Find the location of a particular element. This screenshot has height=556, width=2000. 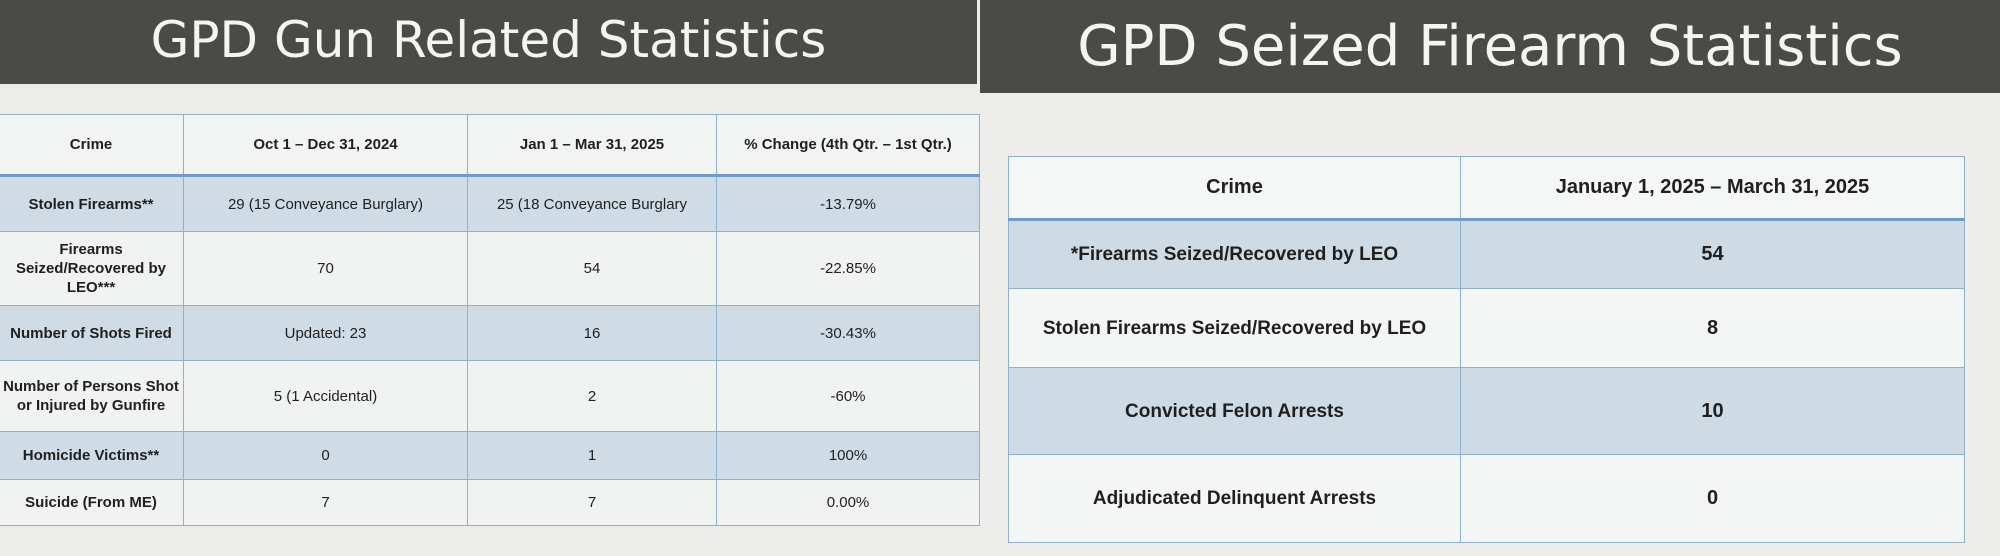

table-row: *Firearms Seized/Recovered by LEO 54 is located at coordinates (1486, 254).